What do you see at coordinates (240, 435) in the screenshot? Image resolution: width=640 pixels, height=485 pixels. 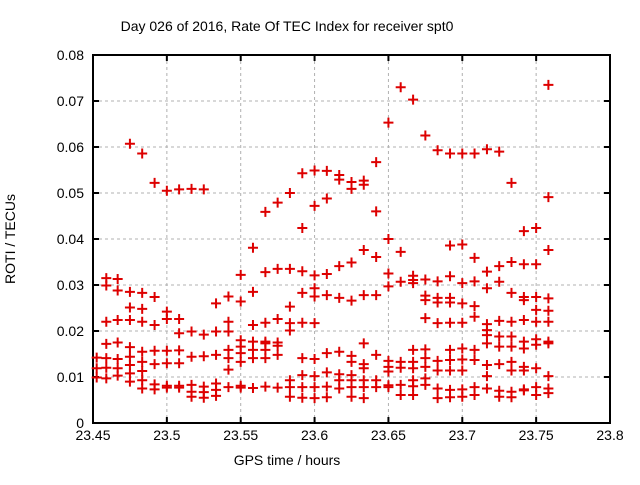 I see `x-tick-label: 23.55` at bounding box center [240, 435].